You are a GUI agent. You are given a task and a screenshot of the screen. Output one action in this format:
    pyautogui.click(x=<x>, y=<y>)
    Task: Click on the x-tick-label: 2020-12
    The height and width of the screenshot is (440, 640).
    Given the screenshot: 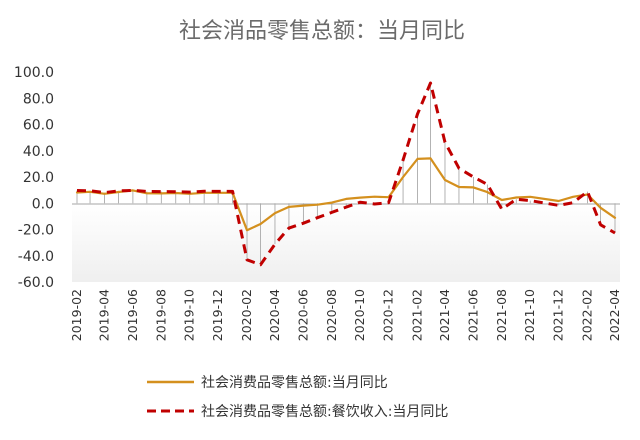 What is the action you would take?
    pyautogui.click(x=388, y=315)
    